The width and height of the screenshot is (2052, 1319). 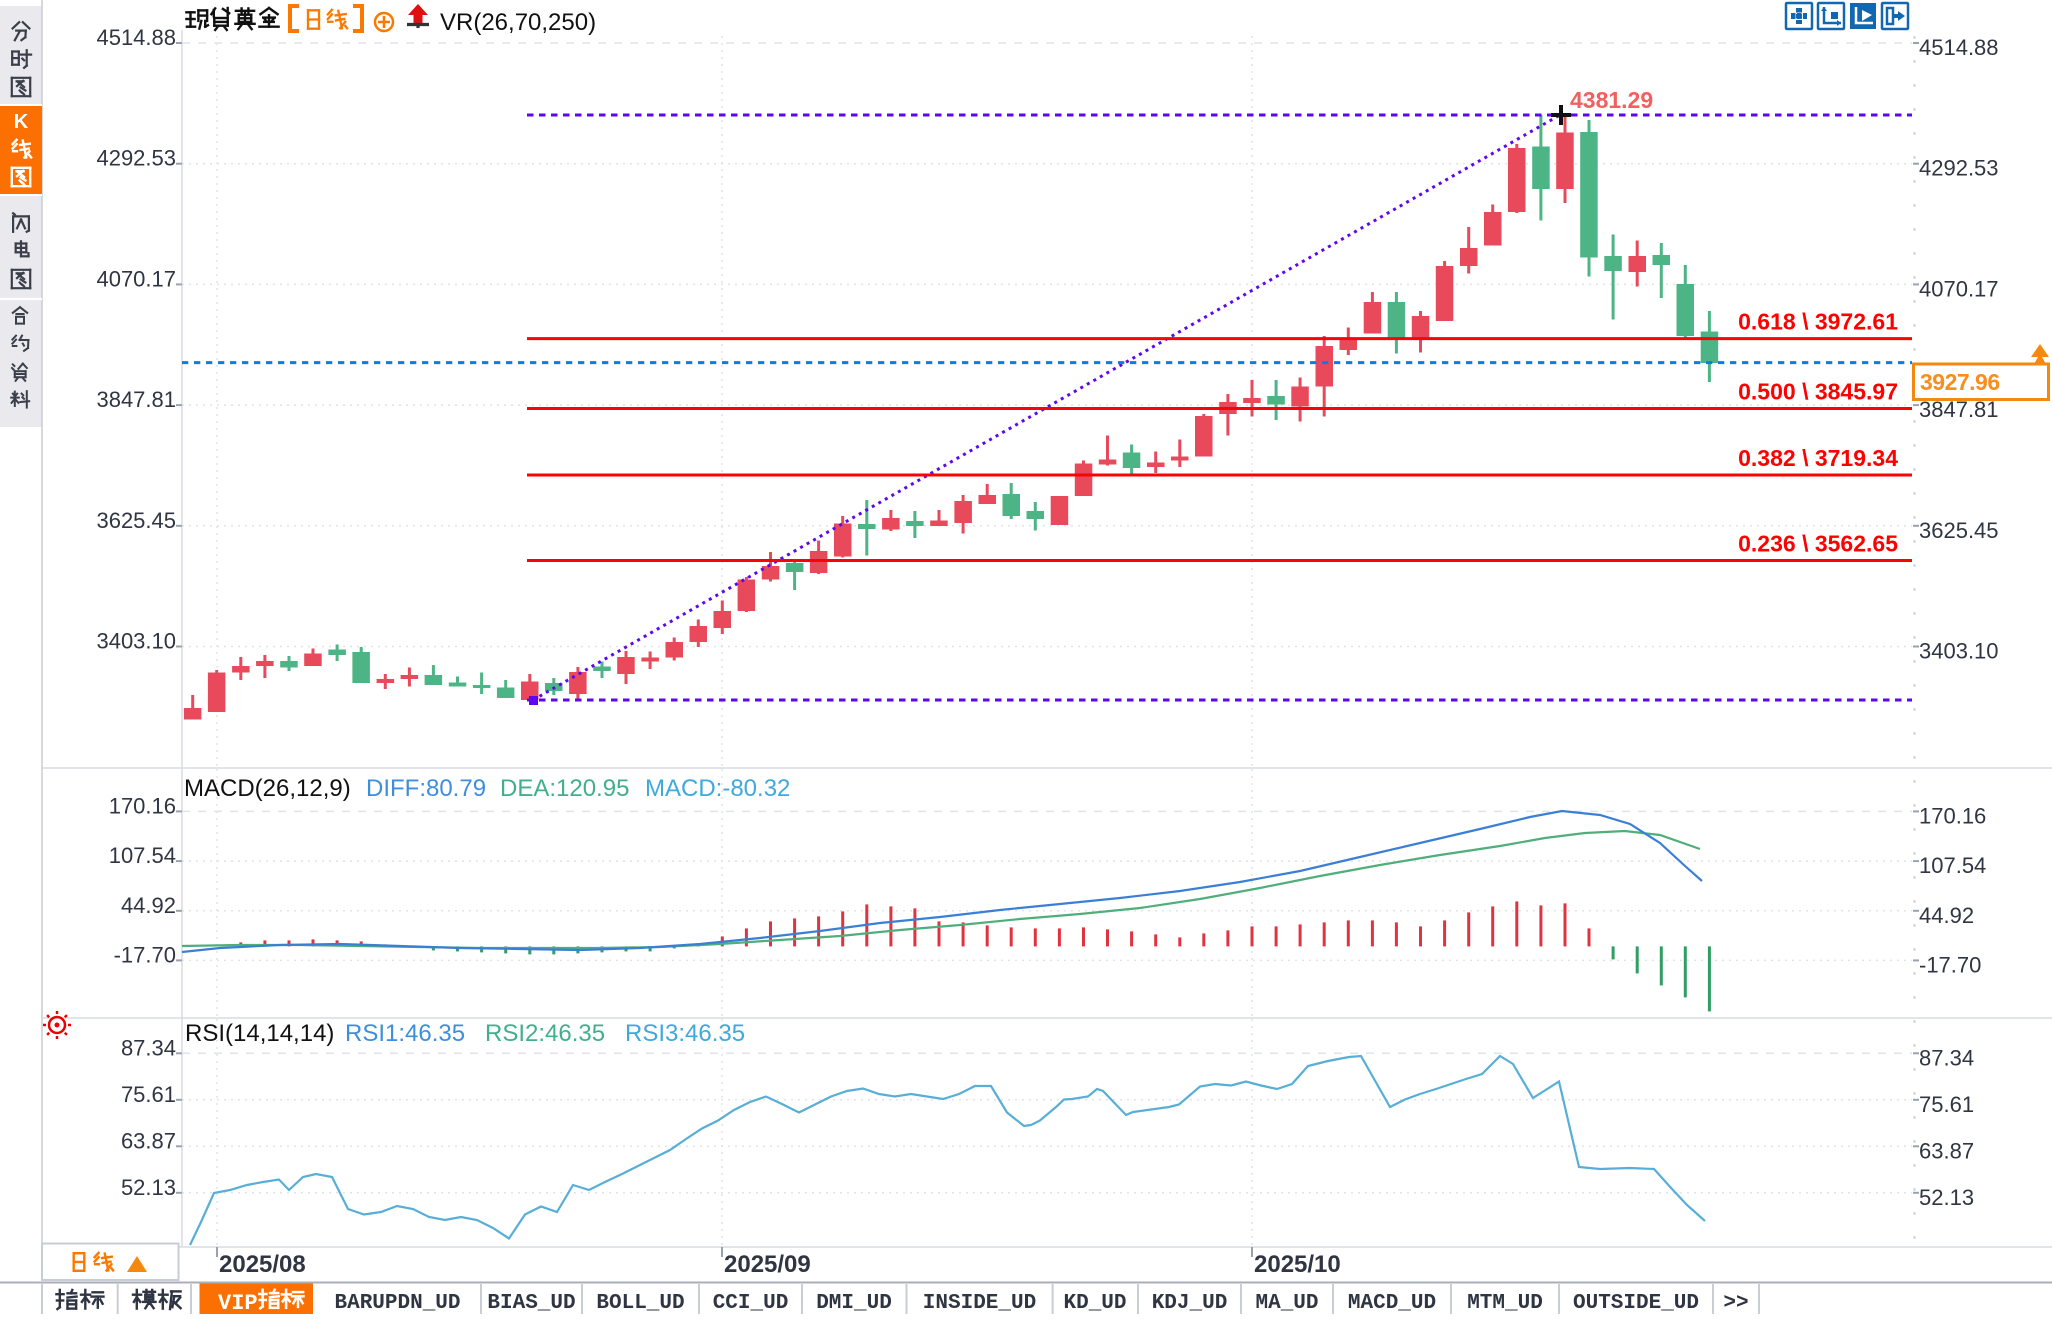 I want to click on svg-text: RSI1:46.35, so click(x=405, y=1033).